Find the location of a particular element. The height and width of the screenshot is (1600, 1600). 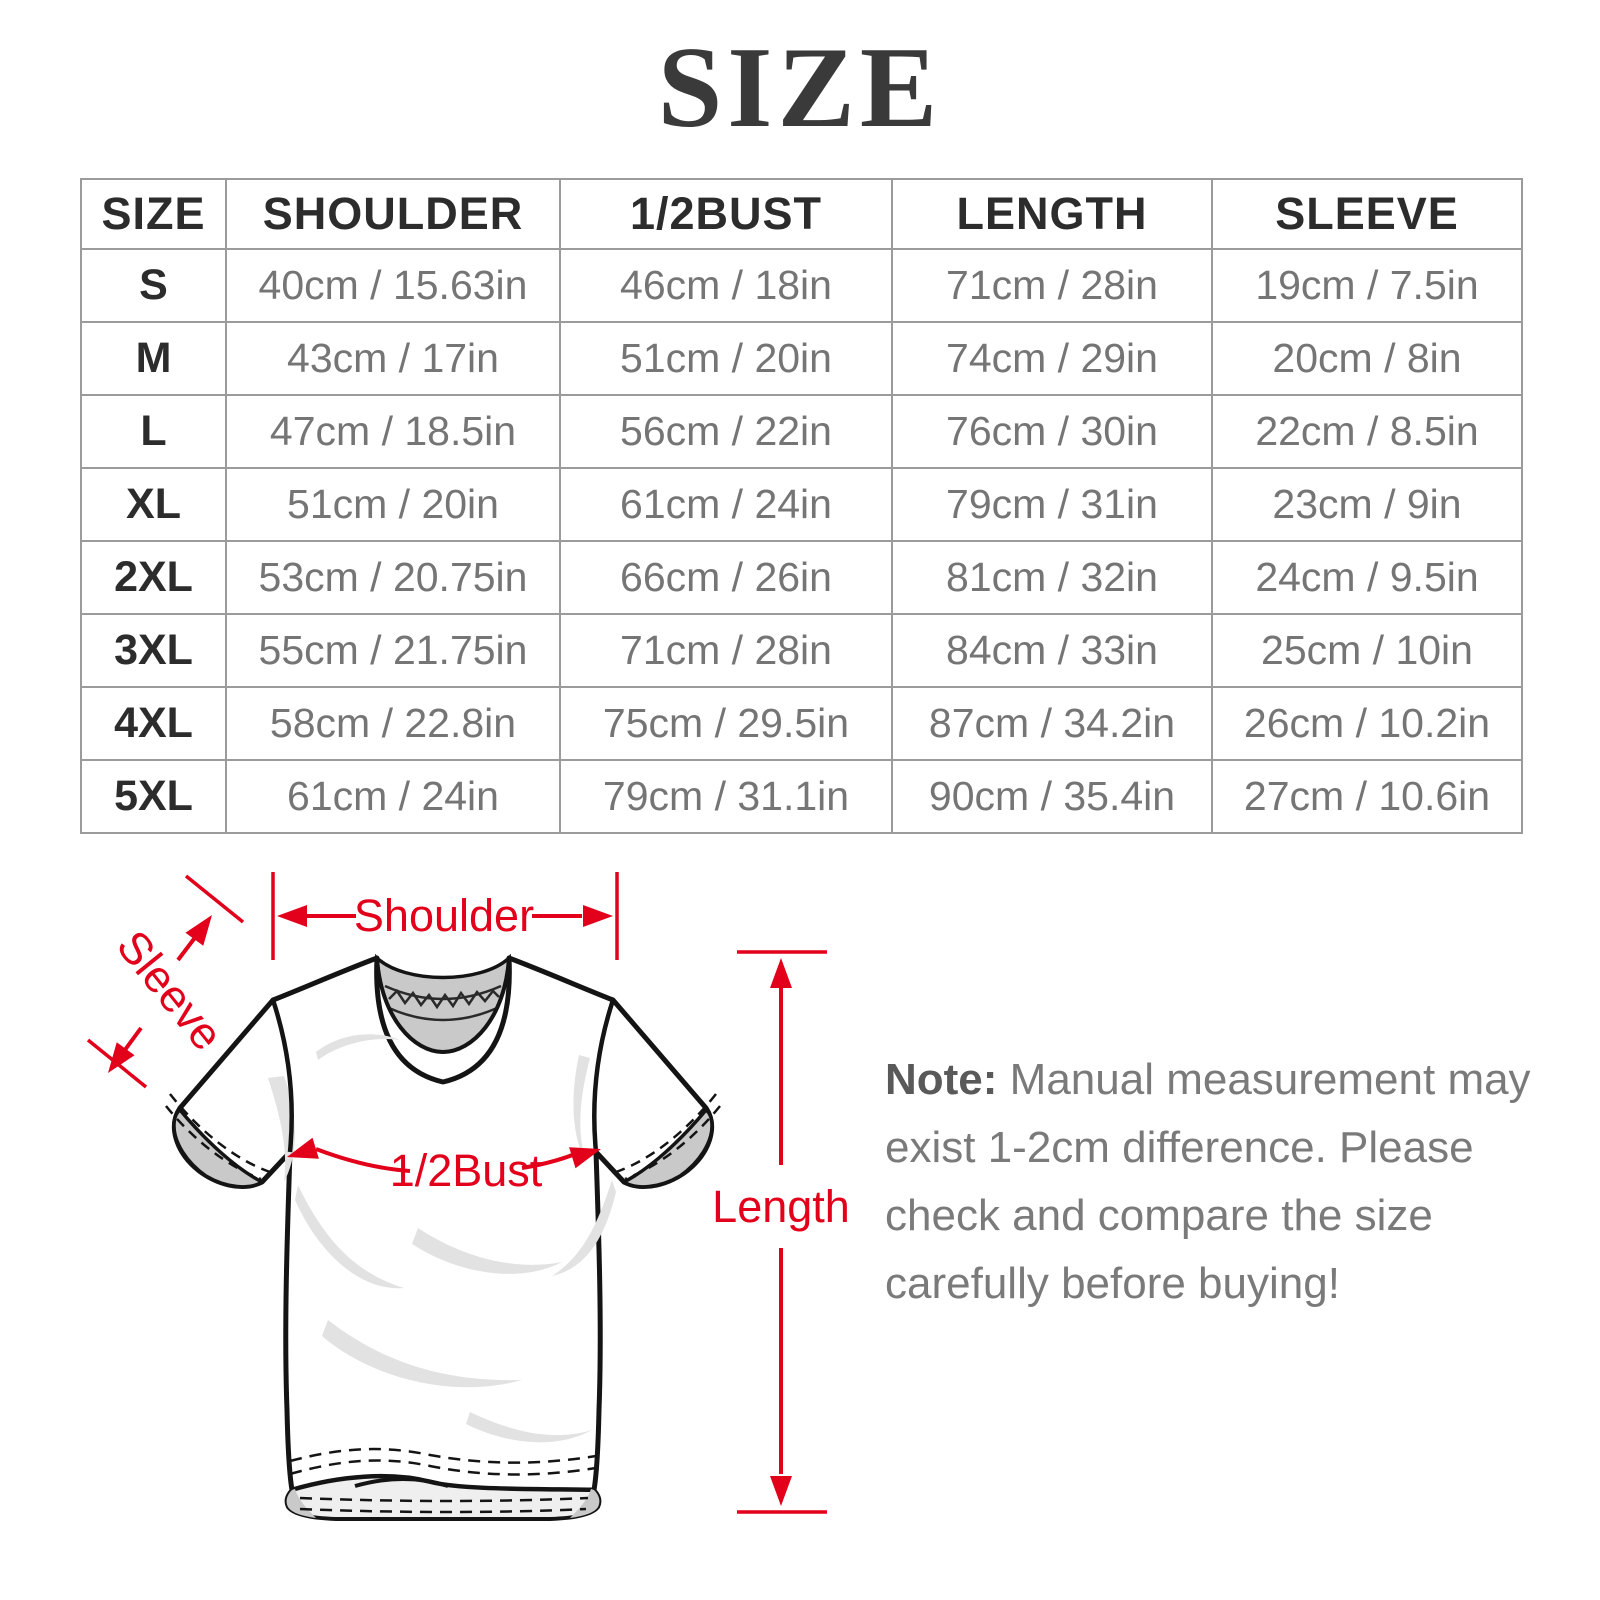

size-cell: 3XL is located at coordinates (153, 650).